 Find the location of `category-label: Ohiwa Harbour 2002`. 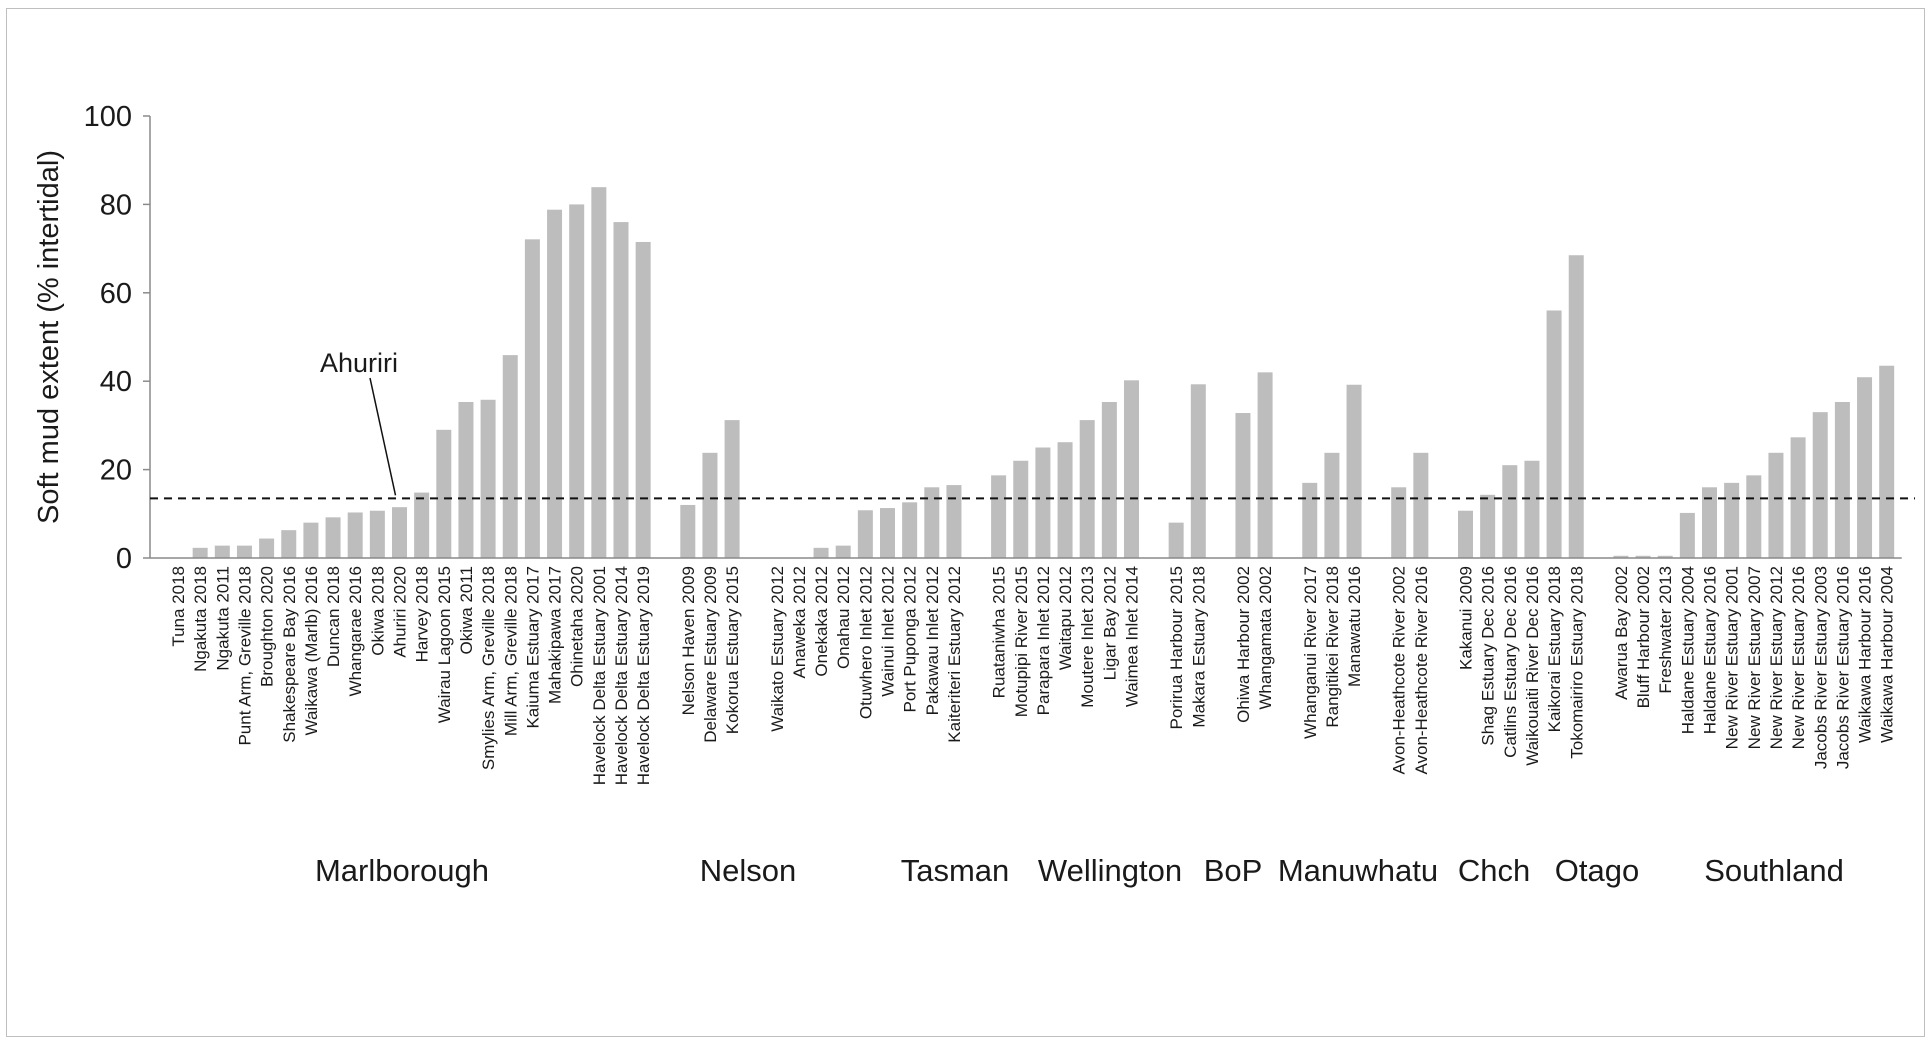

category-label: Ohiwa Harbour 2002 is located at coordinates (1243, 644).